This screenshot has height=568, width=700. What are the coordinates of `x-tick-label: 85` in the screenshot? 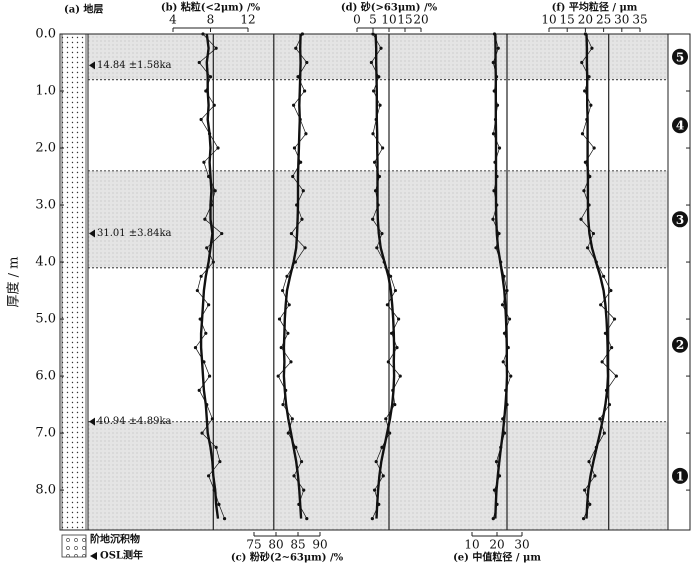 It's located at (297, 545).